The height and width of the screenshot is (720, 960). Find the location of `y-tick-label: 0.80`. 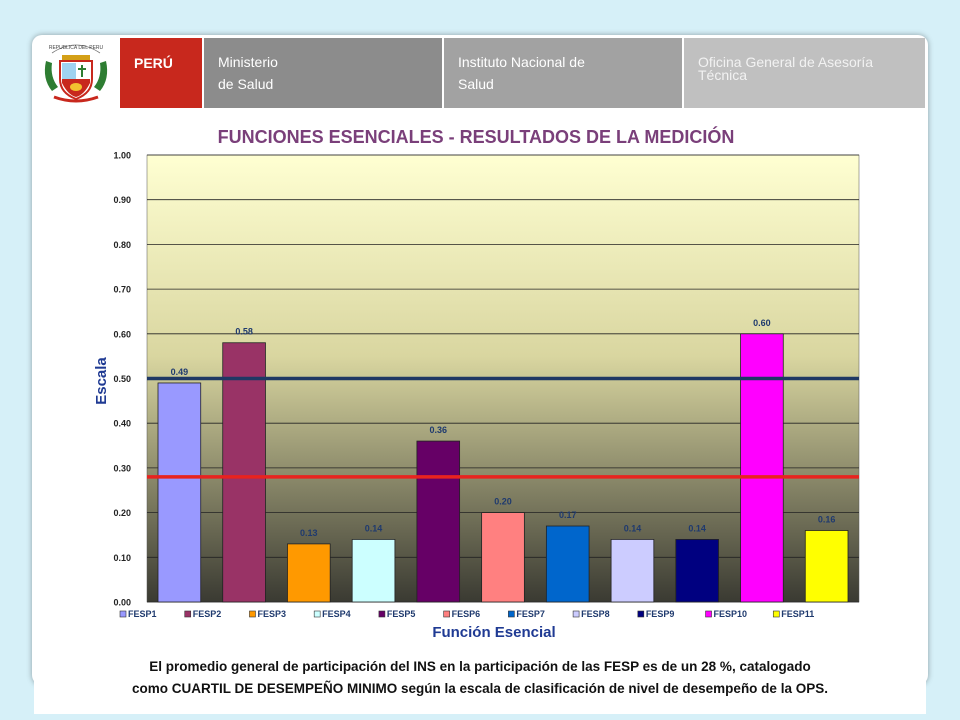

y-tick-label: 0.80 is located at coordinates (122, 245).